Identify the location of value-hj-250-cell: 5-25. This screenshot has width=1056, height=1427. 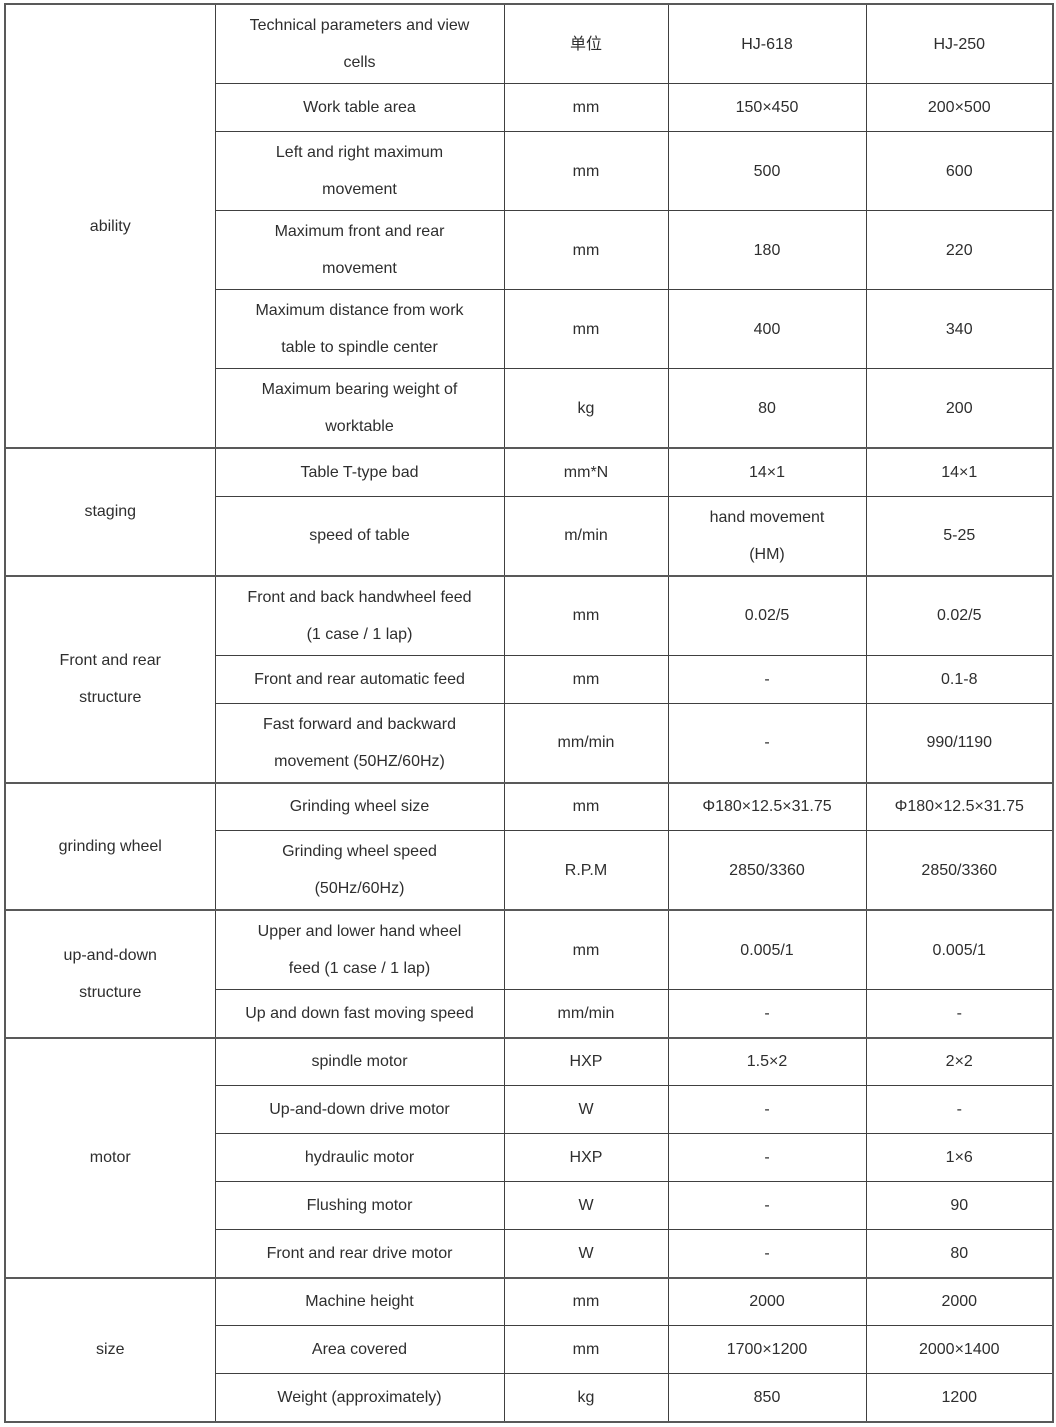
(959, 535).